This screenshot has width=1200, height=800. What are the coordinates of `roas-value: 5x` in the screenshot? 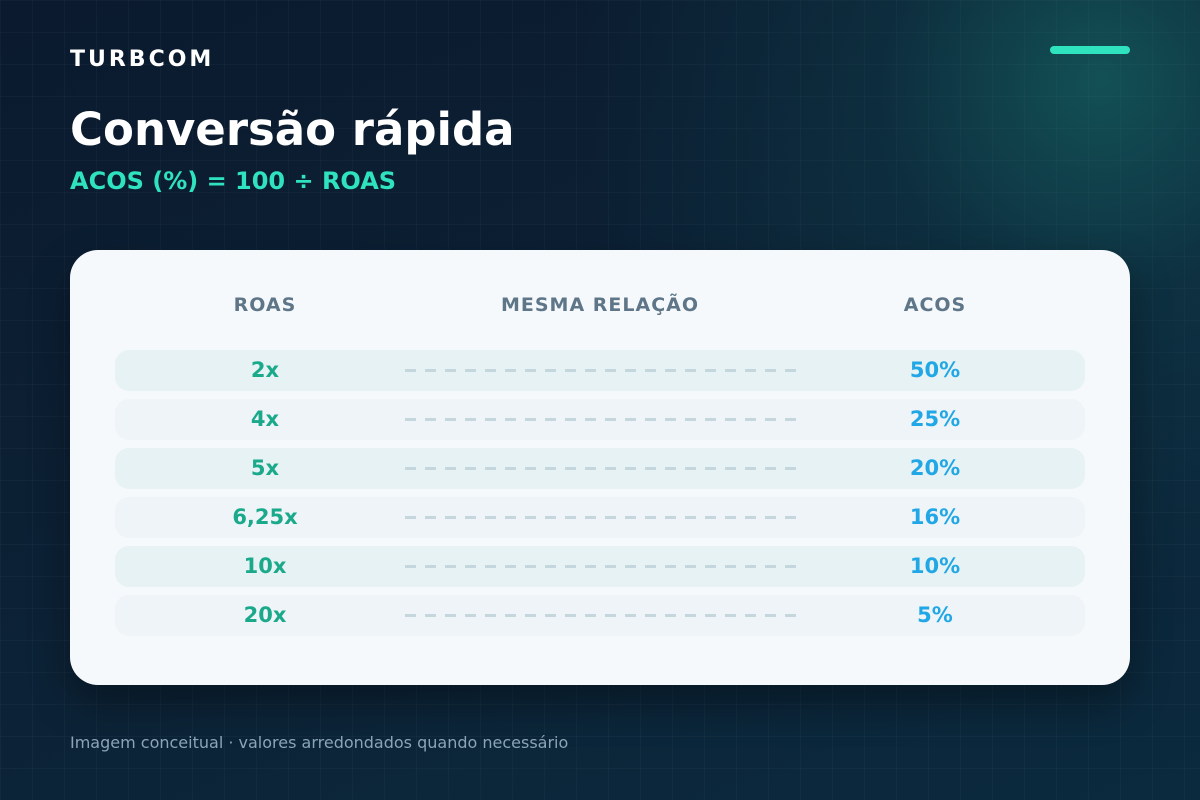 It's located at (265, 468).